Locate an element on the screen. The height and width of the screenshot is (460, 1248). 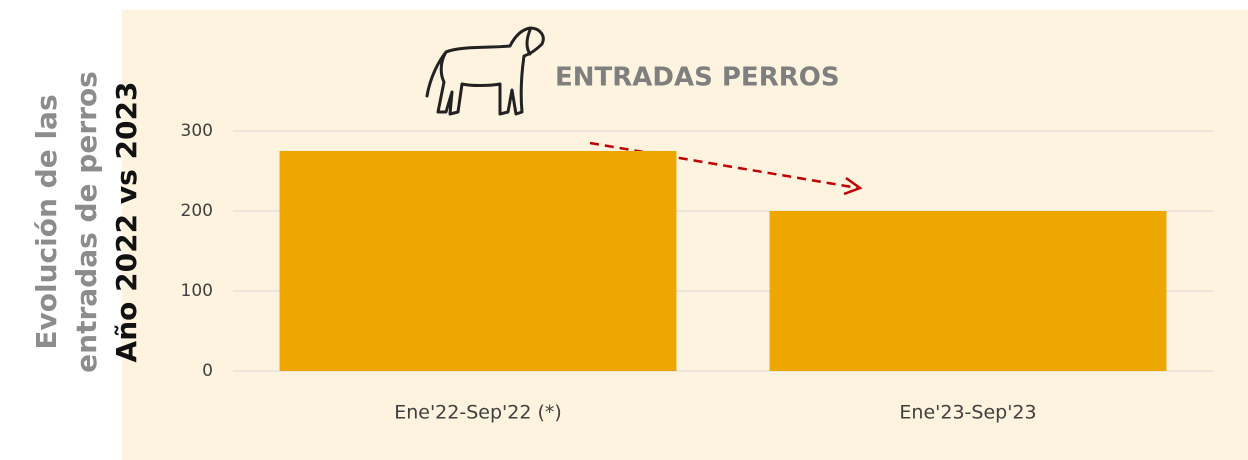
y-tick-label: 100 is located at coordinates (197, 291).